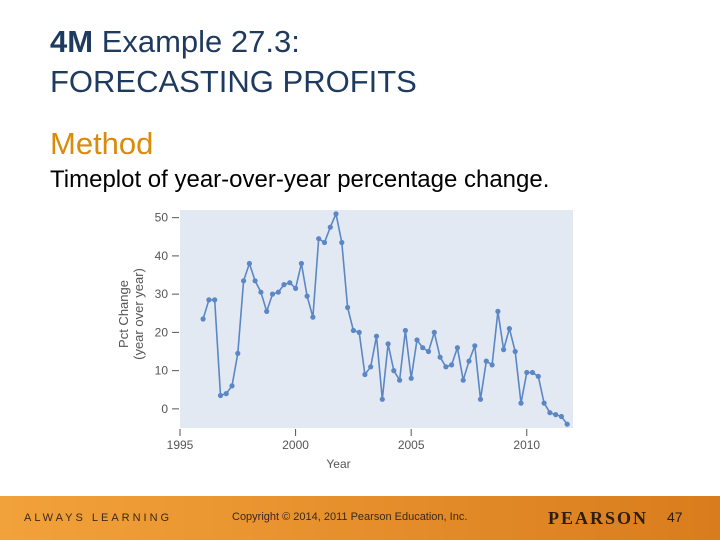 The height and width of the screenshot is (540, 720). I want to click on slide-title-line2: FORECASTING PROFITS, so click(233, 81).